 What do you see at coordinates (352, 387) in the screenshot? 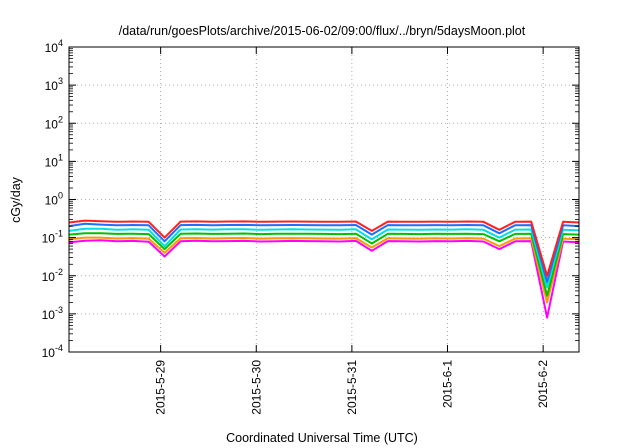
I see `x-tick-label: 2015-5-31` at bounding box center [352, 387].